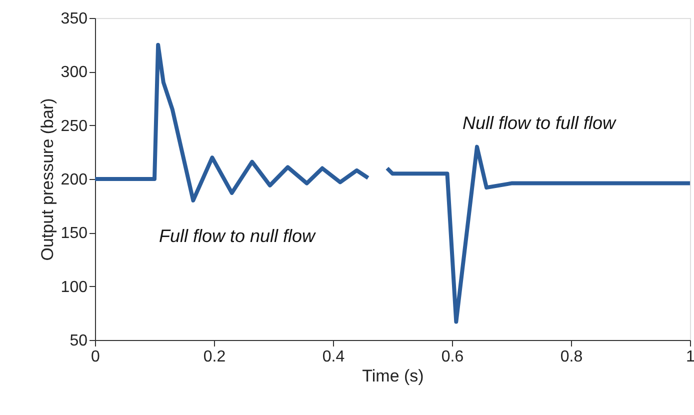  What do you see at coordinates (214, 357) in the screenshot?
I see `x-tick-label: 0.2` at bounding box center [214, 357].